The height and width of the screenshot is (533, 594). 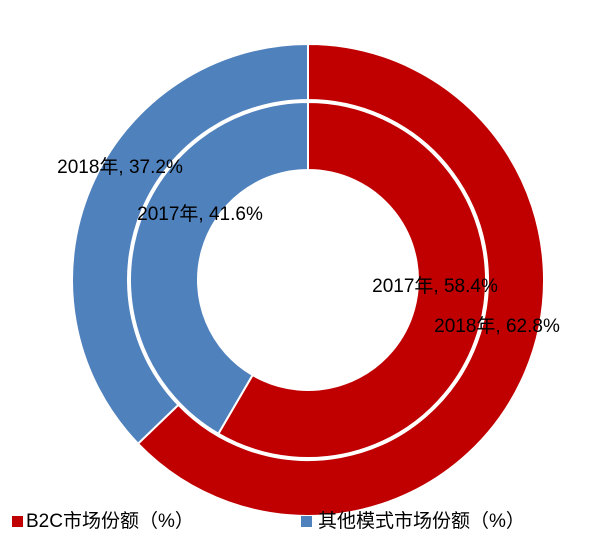 I want to click on data-label: 2017年, 58.4%, so click(x=435, y=286).